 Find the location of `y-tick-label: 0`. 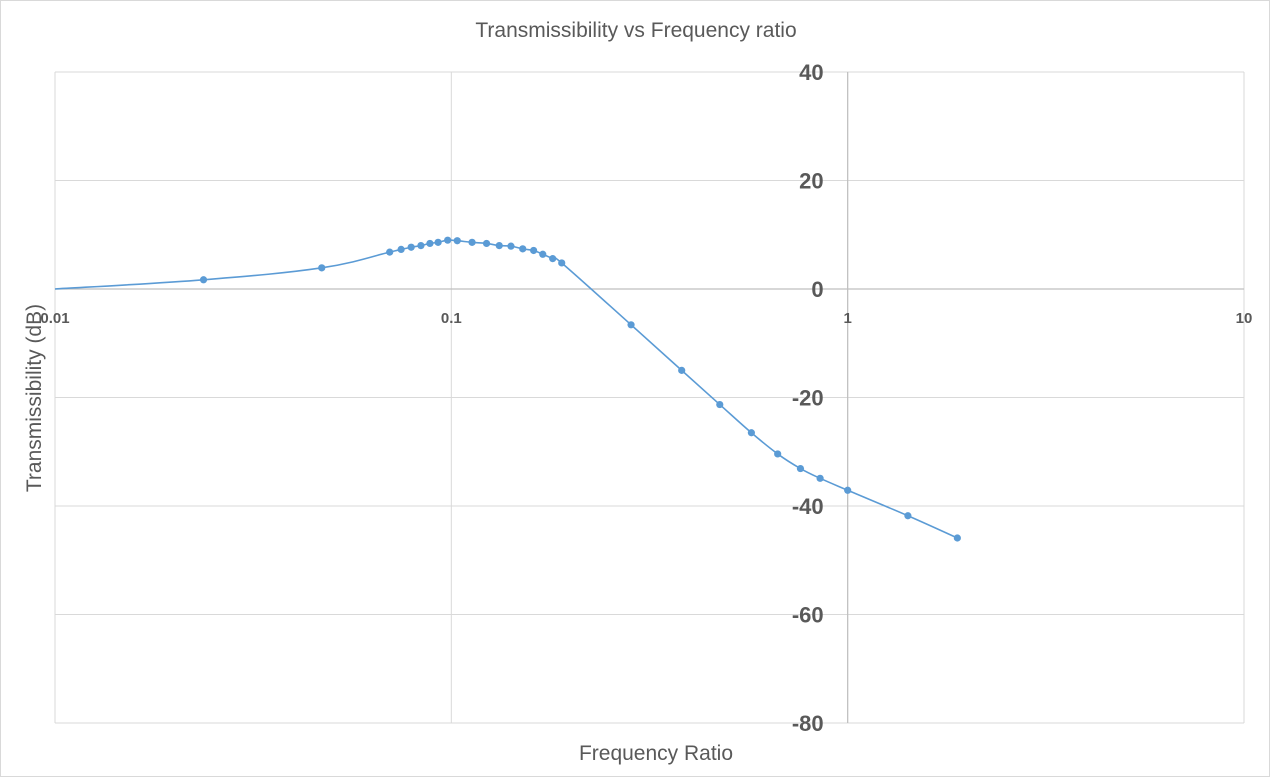

y-tick-label: 0 is located at coordinates (817, 289).